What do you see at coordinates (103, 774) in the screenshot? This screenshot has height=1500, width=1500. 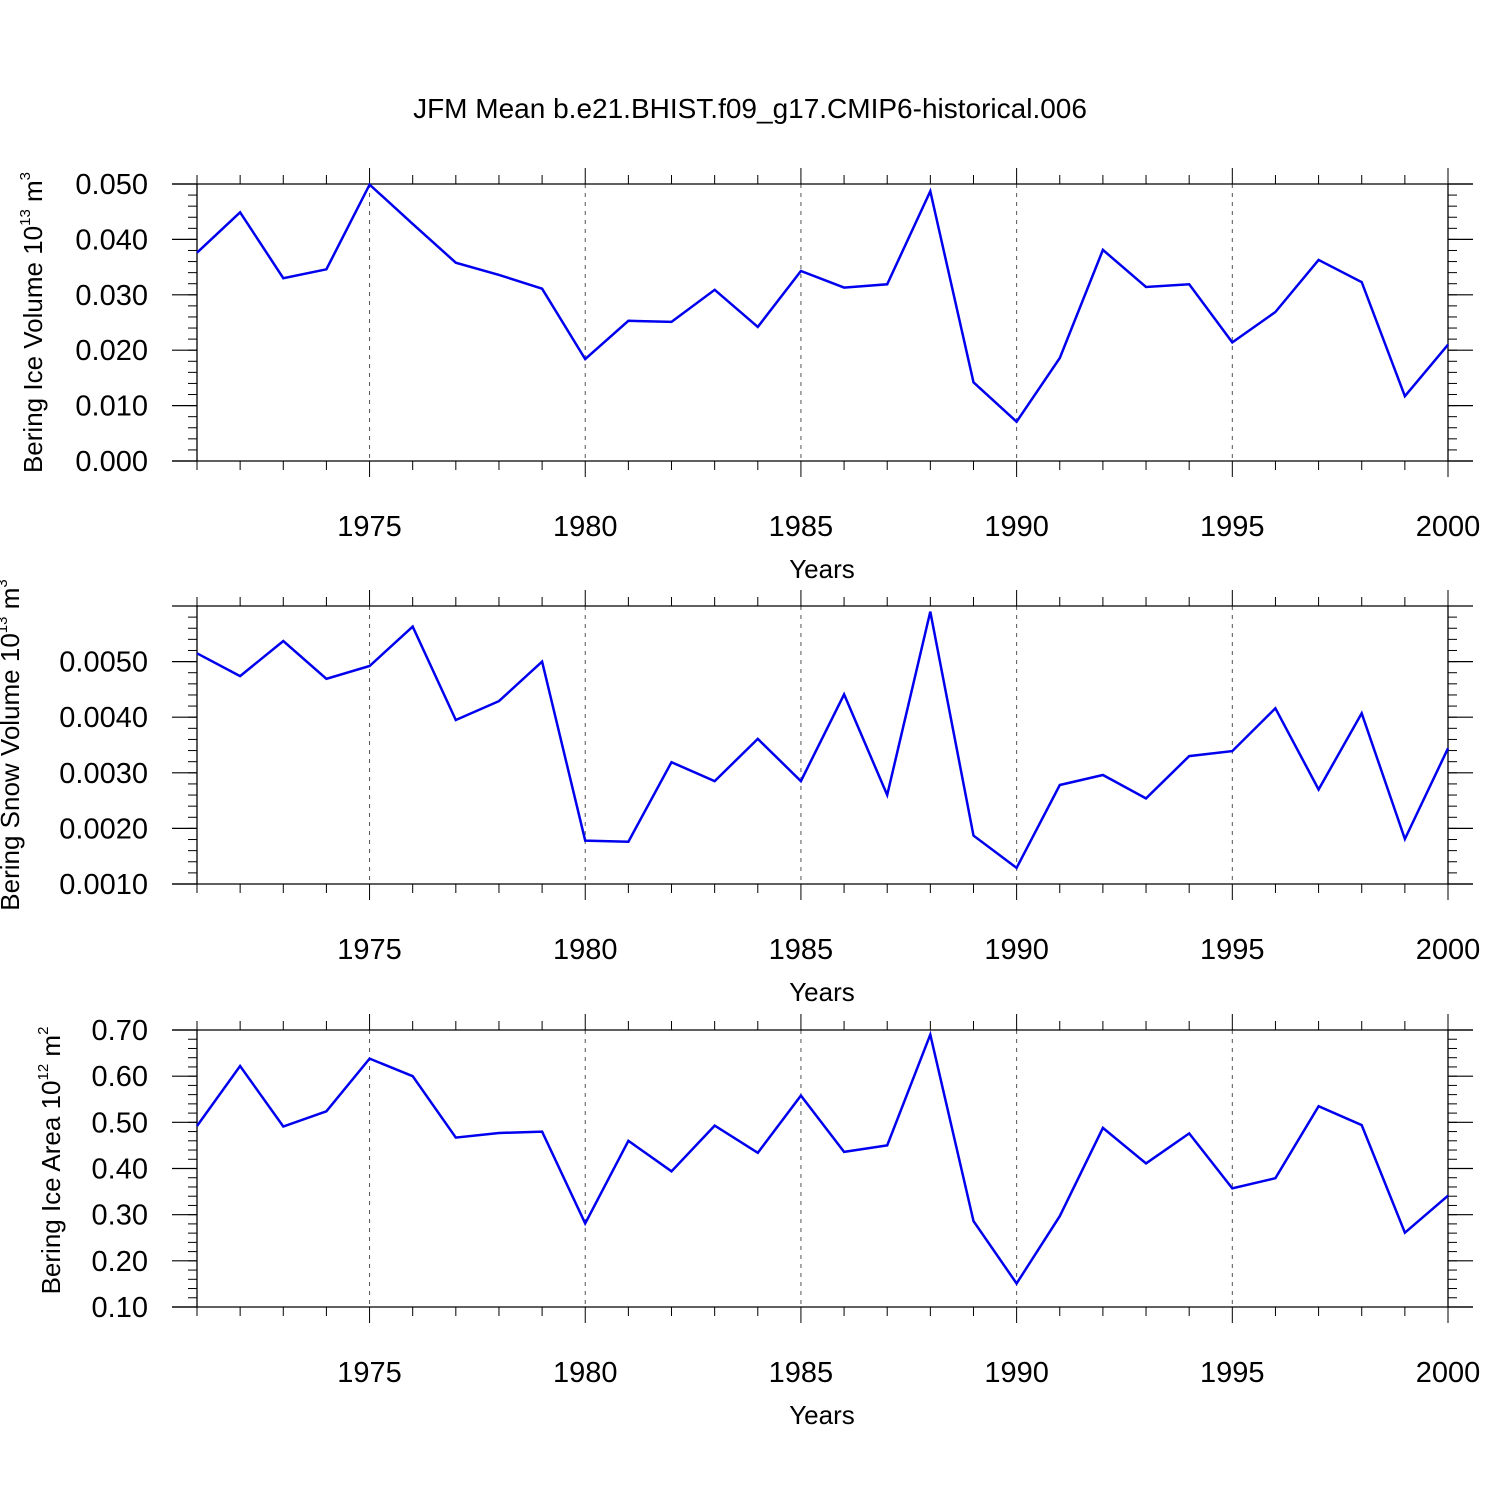 I see `y-tick-label: 0.0030` at bounding box center [103, 774].